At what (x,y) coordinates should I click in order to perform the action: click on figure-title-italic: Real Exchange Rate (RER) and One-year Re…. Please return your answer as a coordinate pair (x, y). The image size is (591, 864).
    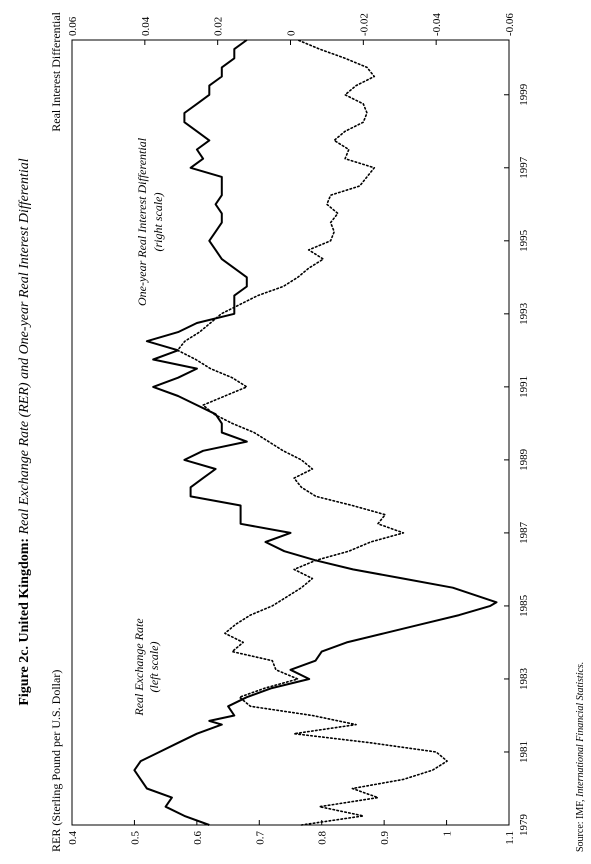
    Looking at the image, I should click on (24, 346).